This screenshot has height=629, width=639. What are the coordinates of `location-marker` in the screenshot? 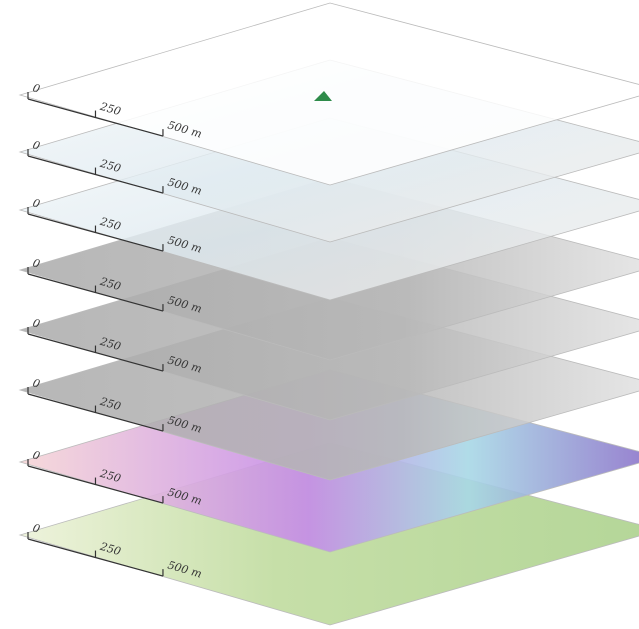 It's located at (323, 96).